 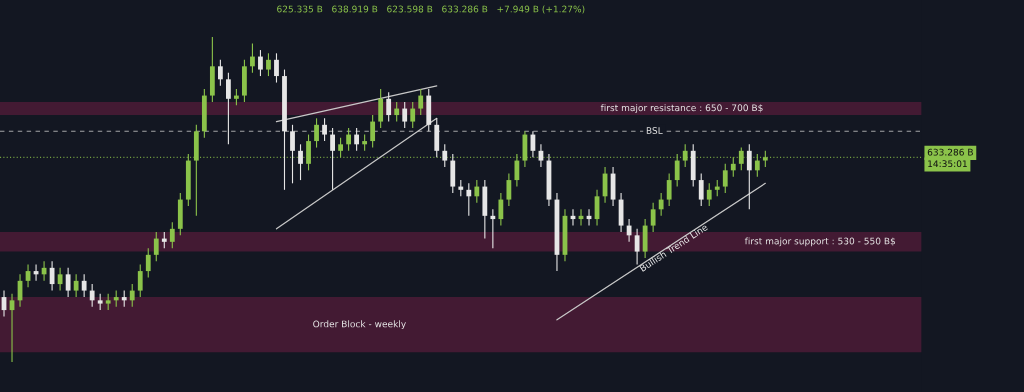 I want to click on ref-line-label: BSL, so click(x=654, y=130).